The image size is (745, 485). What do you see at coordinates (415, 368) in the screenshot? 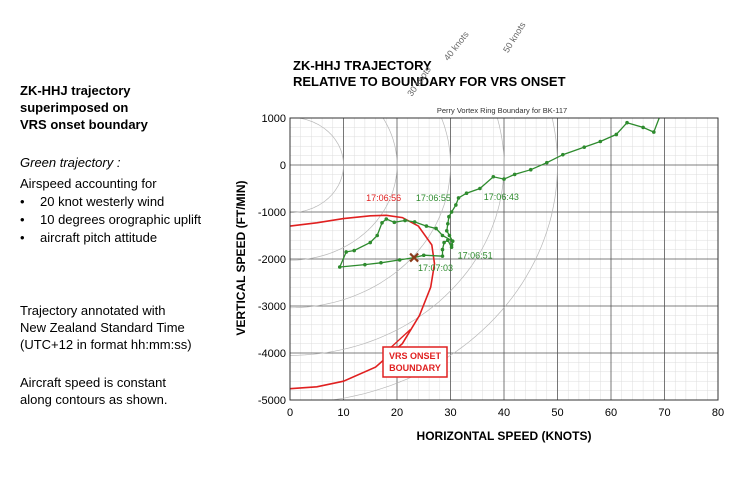
I see `boundary-label-text: BOUNDARY` at bounding box center [415, 368].